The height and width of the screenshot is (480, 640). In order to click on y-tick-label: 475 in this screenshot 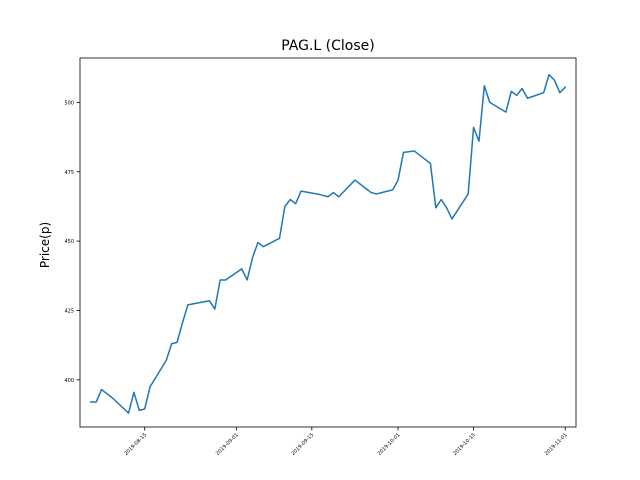, I will do `click(69, 173)`.